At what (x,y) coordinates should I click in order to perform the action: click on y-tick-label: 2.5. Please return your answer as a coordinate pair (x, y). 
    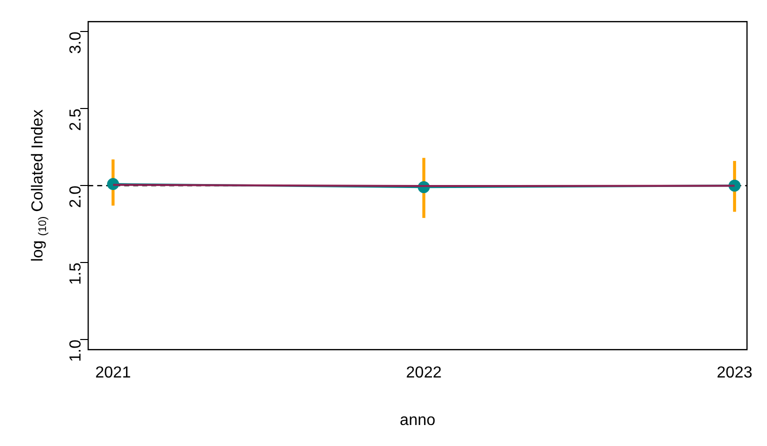
    Looking at the image, I should click on (76, 119).